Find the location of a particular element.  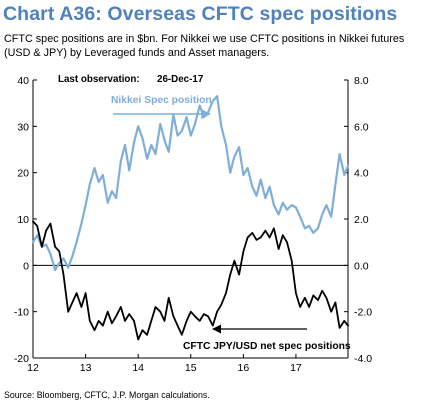

right-tick-label: 8.0 is located at coordinates (361, 81).